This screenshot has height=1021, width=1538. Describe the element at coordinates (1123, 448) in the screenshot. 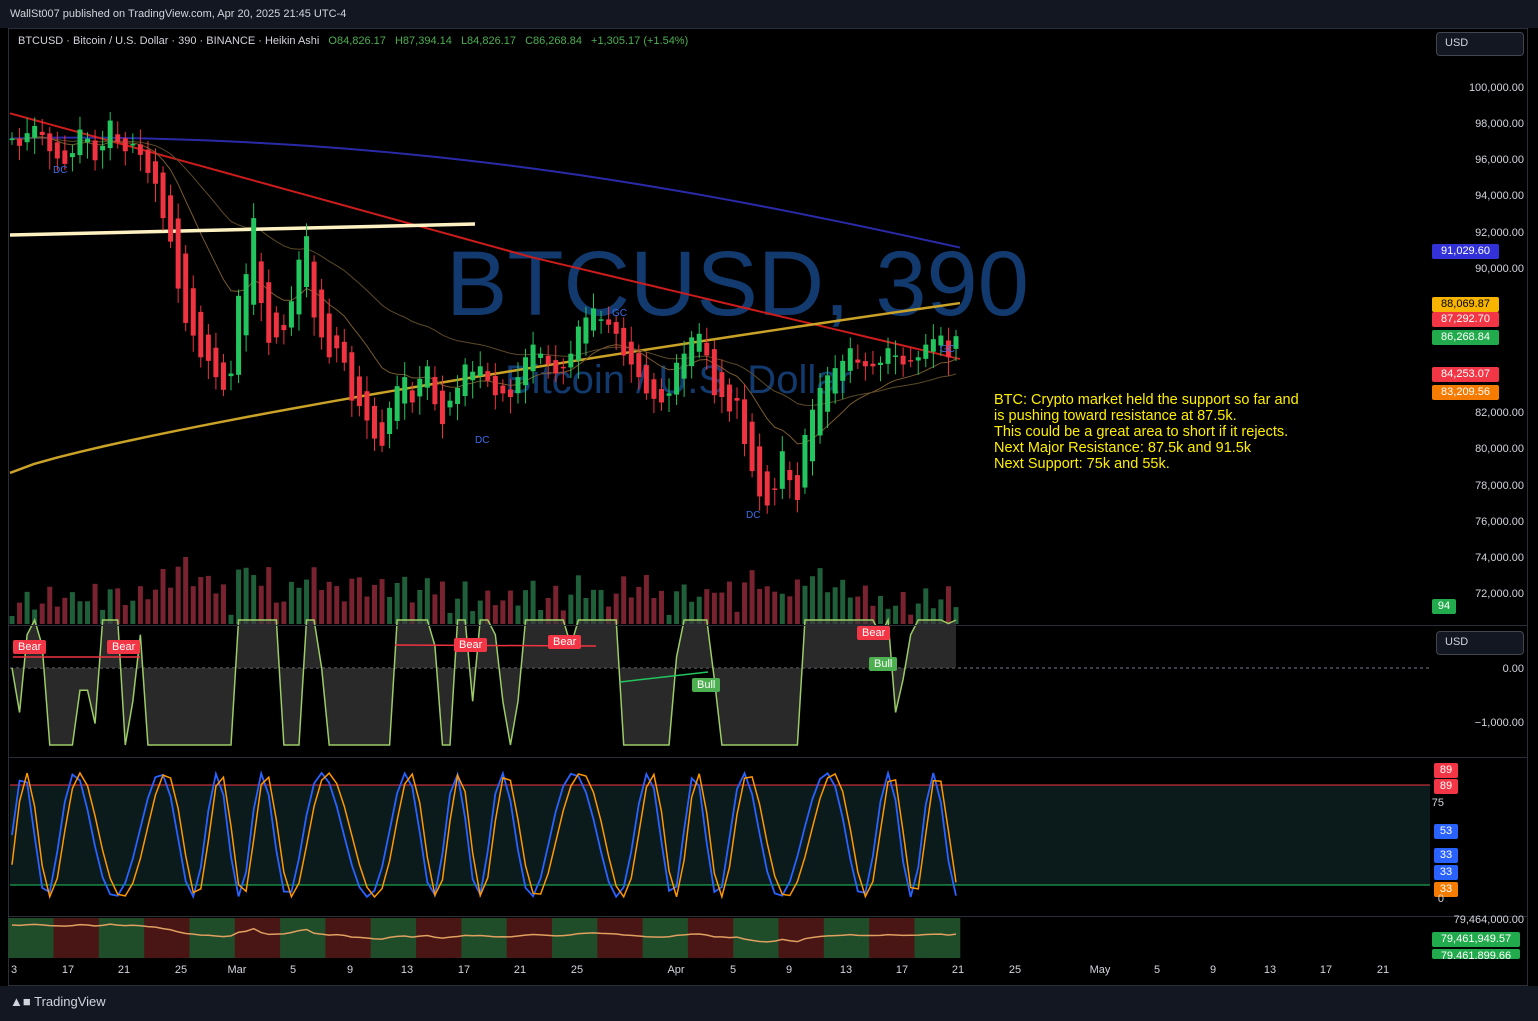

I see `annotation-line: Next Major Resistance: 87.5k and 91.5k` at that location.